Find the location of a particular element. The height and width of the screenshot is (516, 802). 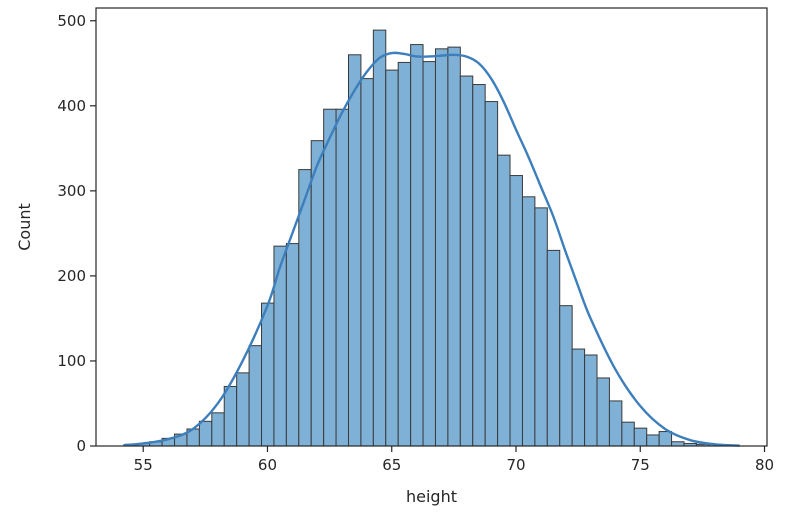

x-tick-label: 65 is located at coordinates (391, 465).